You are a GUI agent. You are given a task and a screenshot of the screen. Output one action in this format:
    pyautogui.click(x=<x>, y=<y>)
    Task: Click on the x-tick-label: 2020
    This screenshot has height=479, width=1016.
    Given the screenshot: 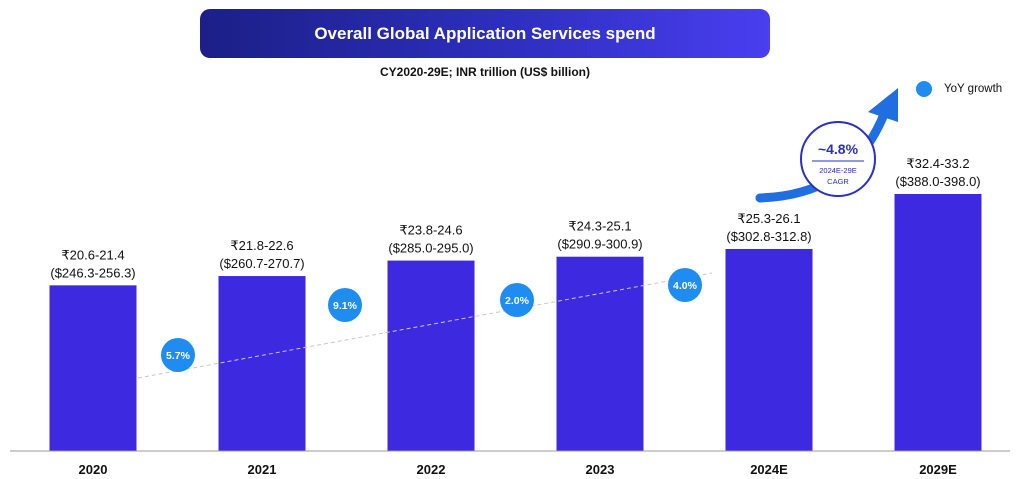 What is the action you would take?
    pyautogui.click(x=93, y=469)
    